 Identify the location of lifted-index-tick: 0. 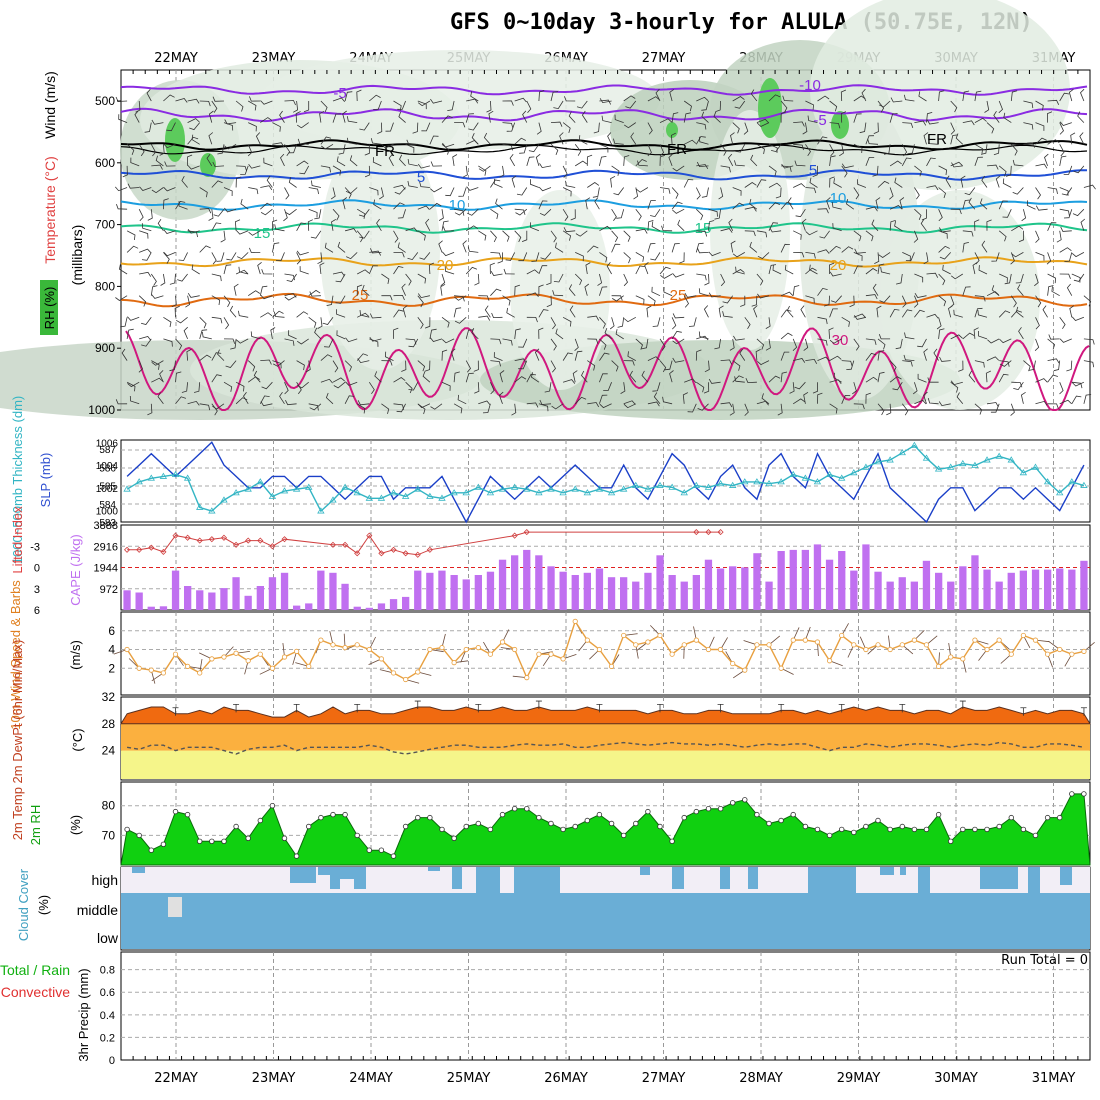
(37, 569).